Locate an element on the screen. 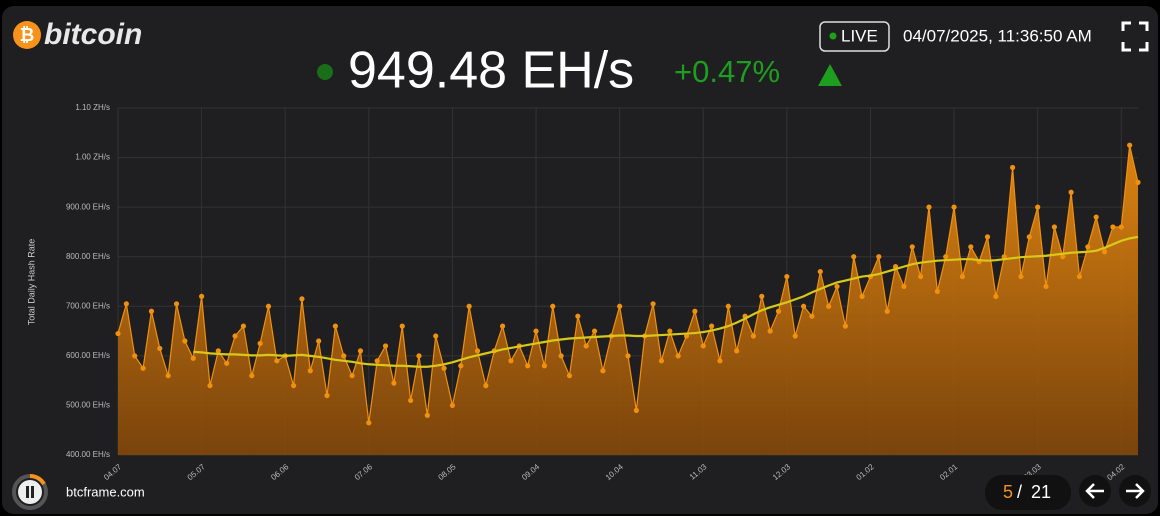 The width and height of the screenshot is (1160, 516). live-badge is located at coordinates (854, 36).